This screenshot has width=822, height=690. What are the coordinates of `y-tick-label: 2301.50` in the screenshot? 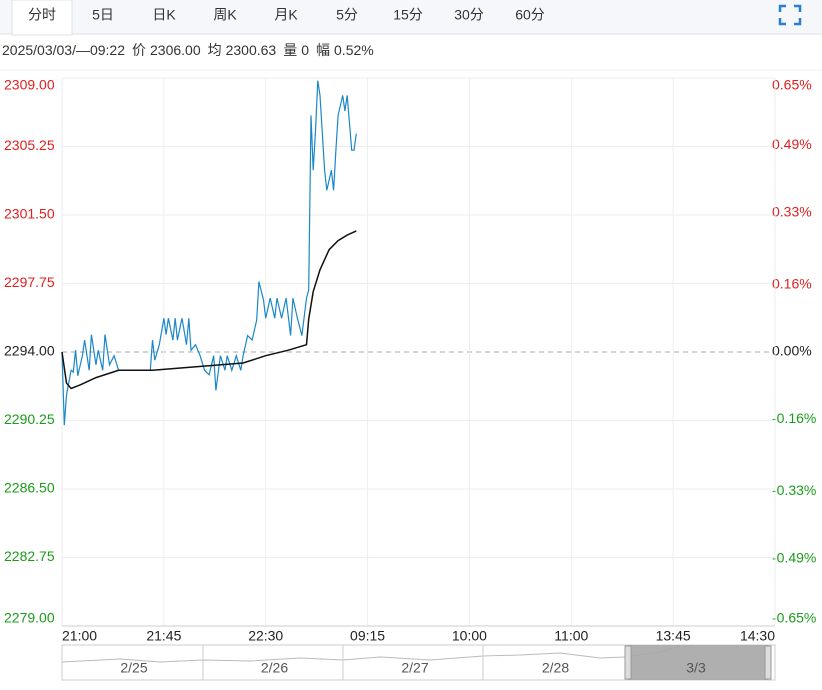 It's located at (29, 214).